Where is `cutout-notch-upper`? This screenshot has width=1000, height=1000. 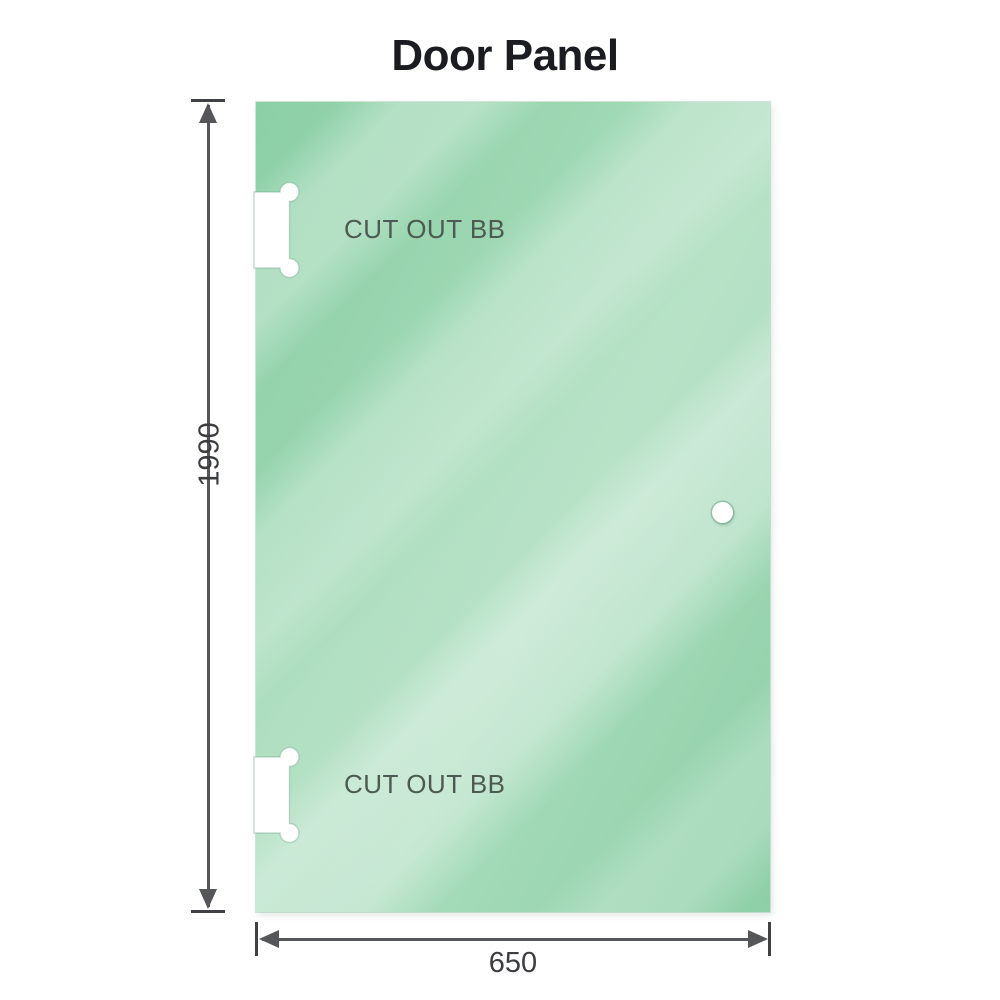 cutout-notch-upper is located at coordinates (276, 230).